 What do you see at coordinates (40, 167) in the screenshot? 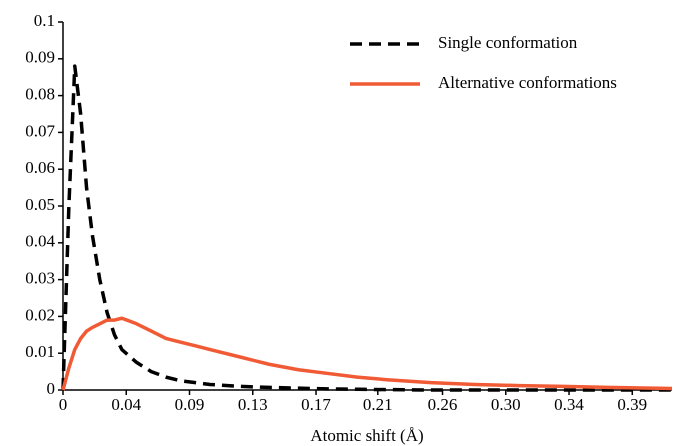
I see `y-tick-label: 0.06` at bounding box center [40, 167].